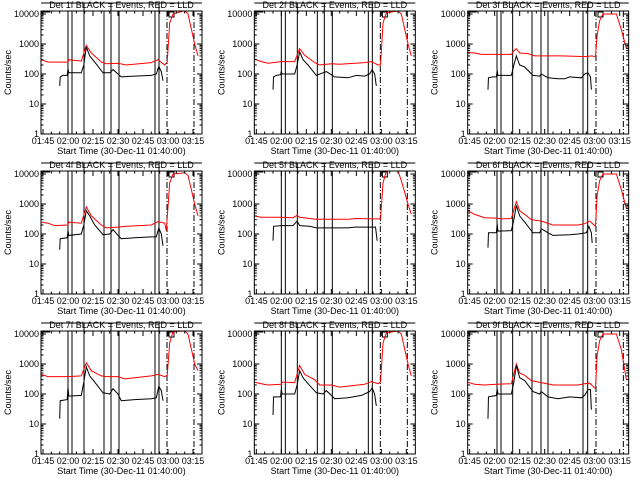 The image size is (640, 480). What do you see at coordinates (121, 165) in the screenshot?
I see `panel-title: Det 4f BLACK = Events, RED = LLD` at bounding box center [121, 165].